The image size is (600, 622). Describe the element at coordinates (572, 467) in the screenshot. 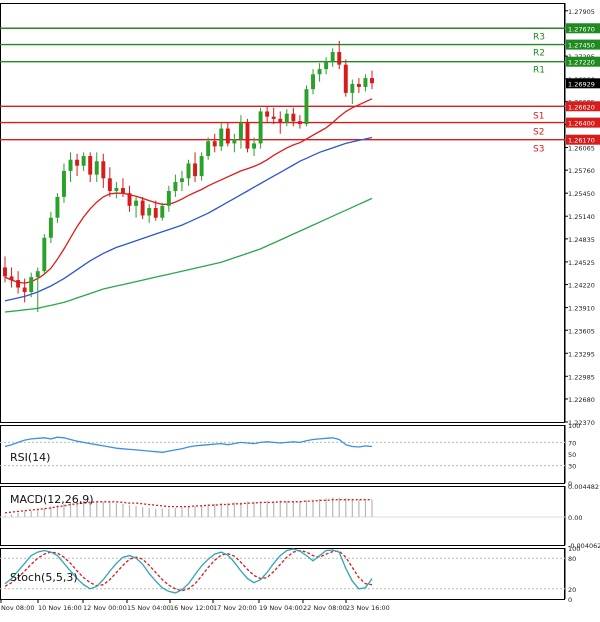

I see `rsi-tick-label: 30` at that location.